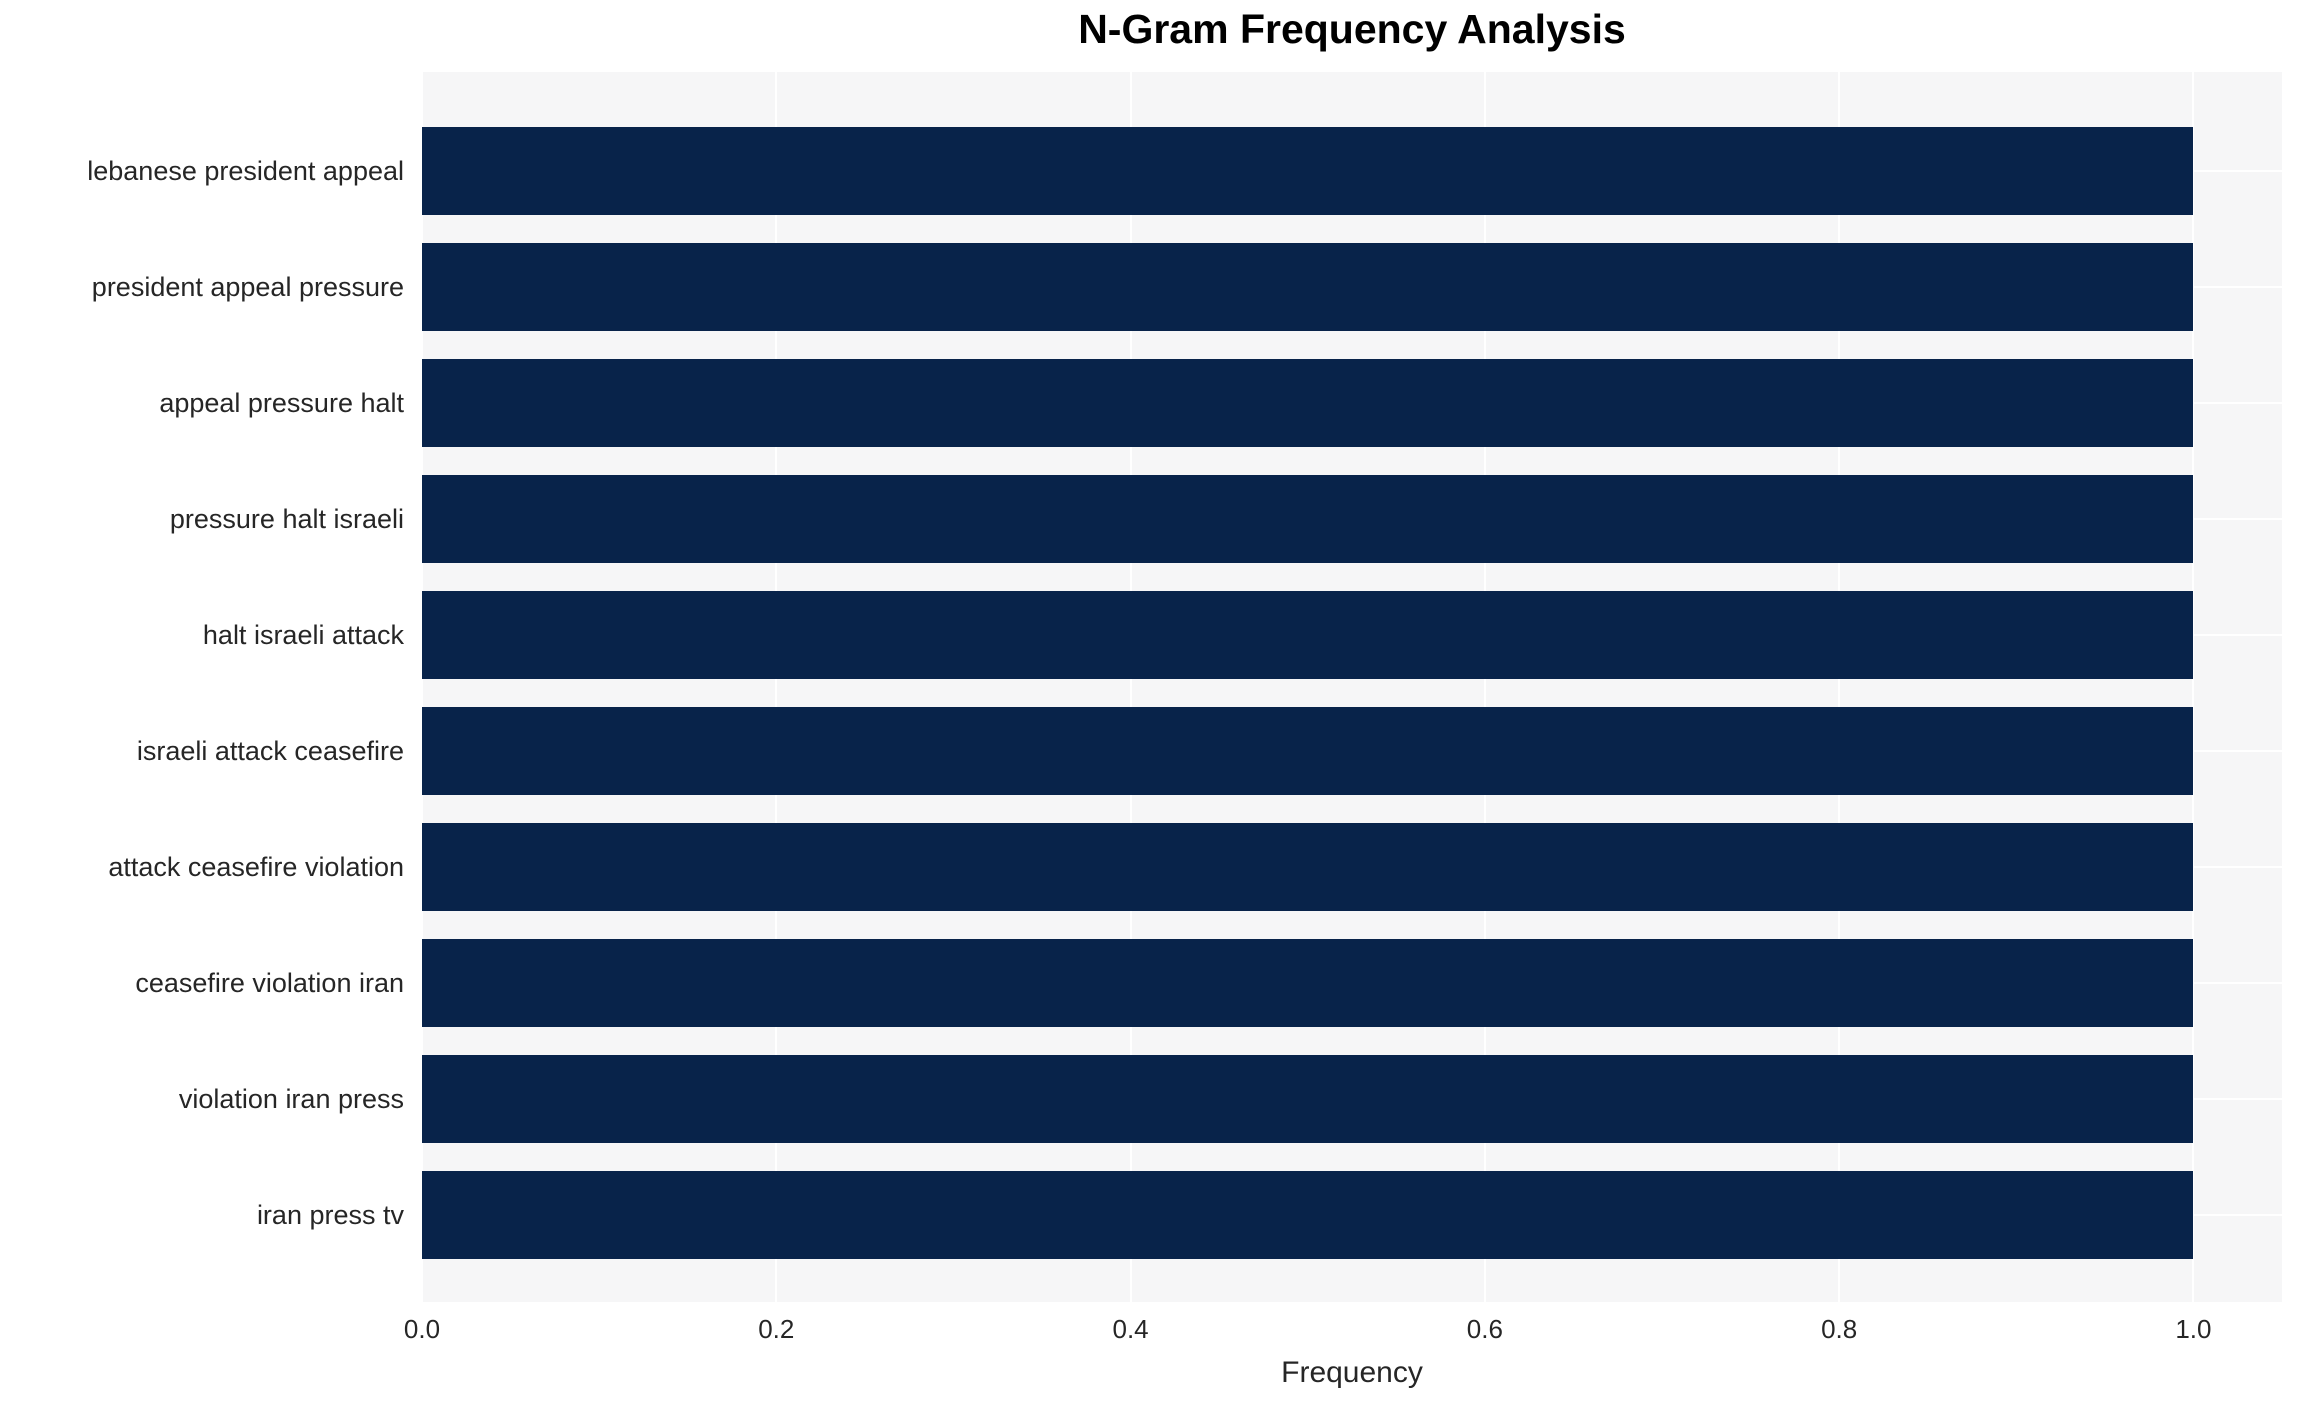  What do you see at coordinates (1484, 1329) in the screenshot?
I see `x-tick-label: 0.6` at bounding box center [1484, 1329].